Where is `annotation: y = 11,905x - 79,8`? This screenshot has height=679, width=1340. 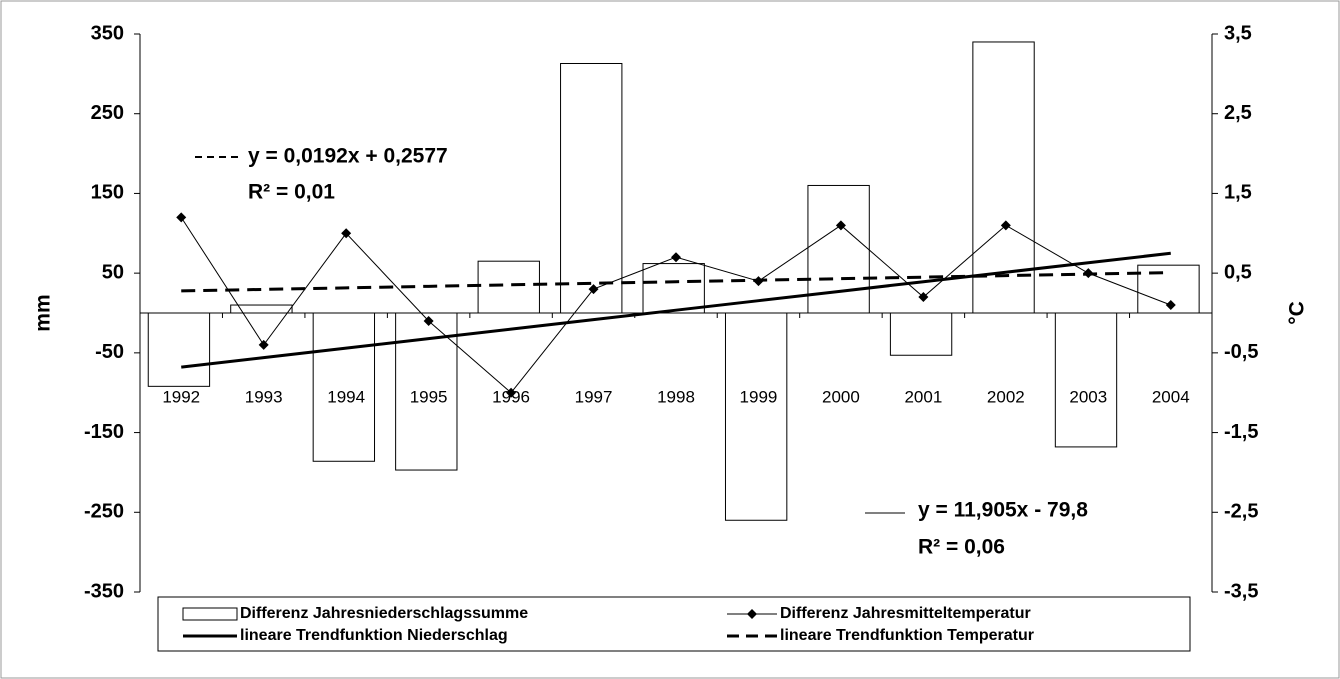
annotation: y = 11,905x - 79,8 is located at coordinates (1003, 510).